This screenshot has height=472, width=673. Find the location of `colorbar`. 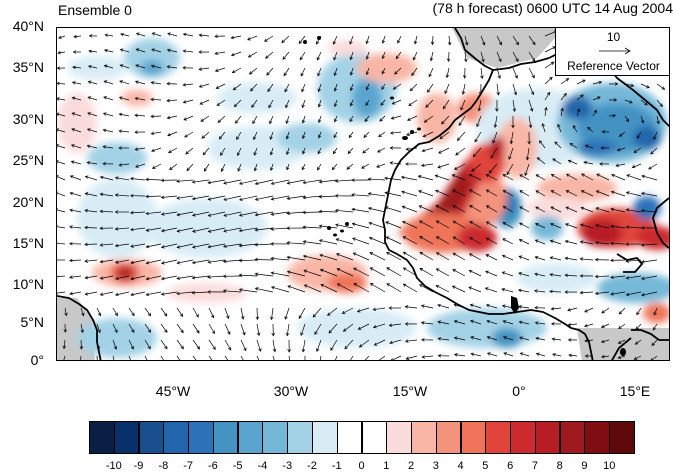

colorbar is located at coordinates (361, 438).